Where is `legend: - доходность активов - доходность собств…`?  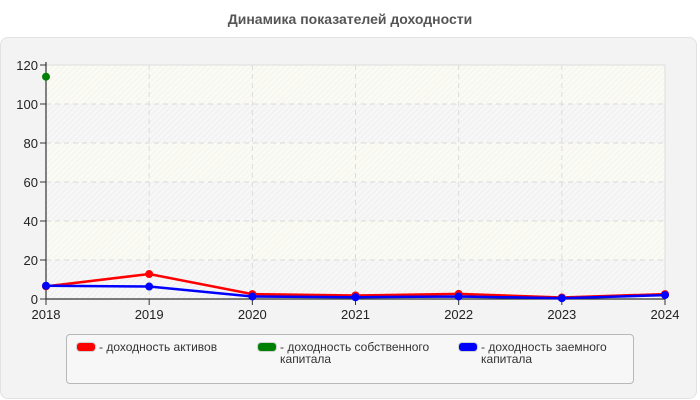
legend: - доходность активов - доходность собств… is located at coordinates (350, 359).